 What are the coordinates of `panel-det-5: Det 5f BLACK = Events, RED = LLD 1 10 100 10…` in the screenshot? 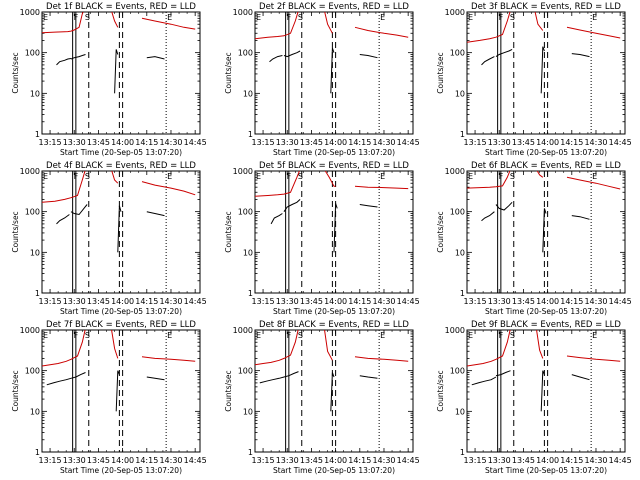 It's located at (322, 238).